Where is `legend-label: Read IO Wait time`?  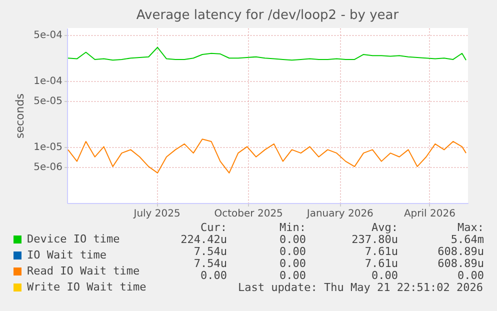 legend-label: Read IO Wait time is located at coordinates (83, 271).